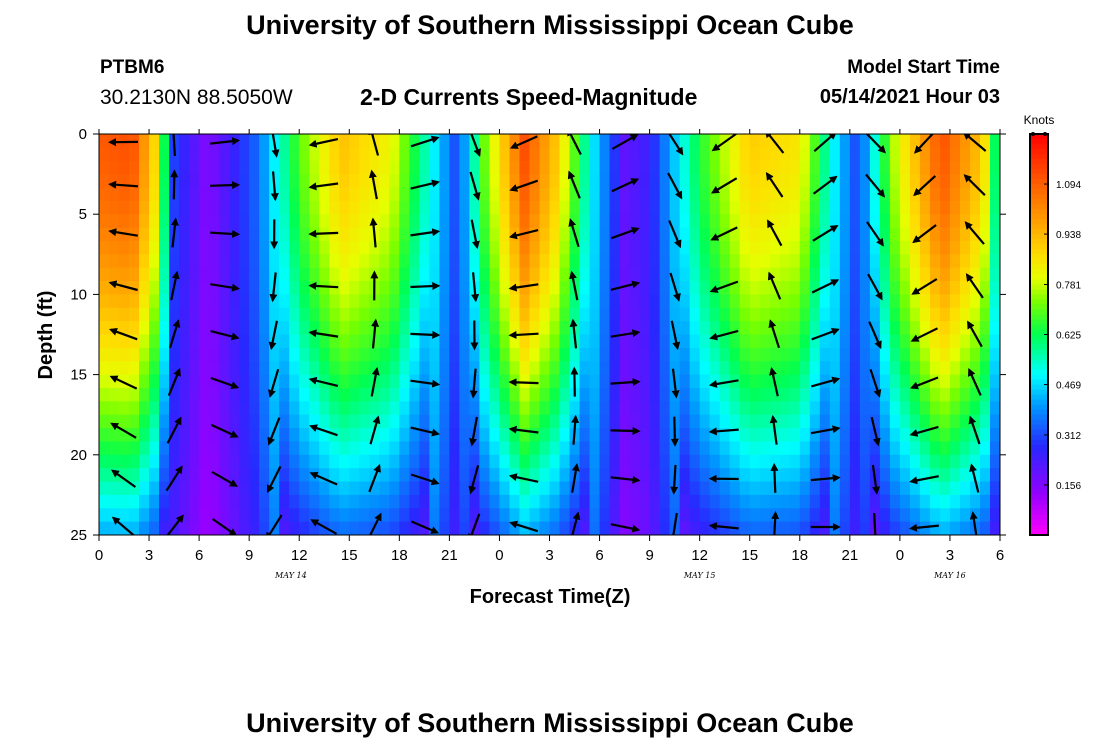 The width and height of the screenshot is (1100, 750). Describe the element at coordinates (1000, 555) in the screenshot. I see `x-tick-label: 6` at that location.